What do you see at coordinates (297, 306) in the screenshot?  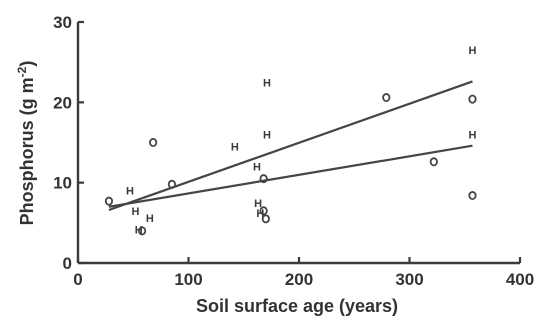 I see `x-axis-title: Soil surface age (years)` at bounding box center [297, 306].